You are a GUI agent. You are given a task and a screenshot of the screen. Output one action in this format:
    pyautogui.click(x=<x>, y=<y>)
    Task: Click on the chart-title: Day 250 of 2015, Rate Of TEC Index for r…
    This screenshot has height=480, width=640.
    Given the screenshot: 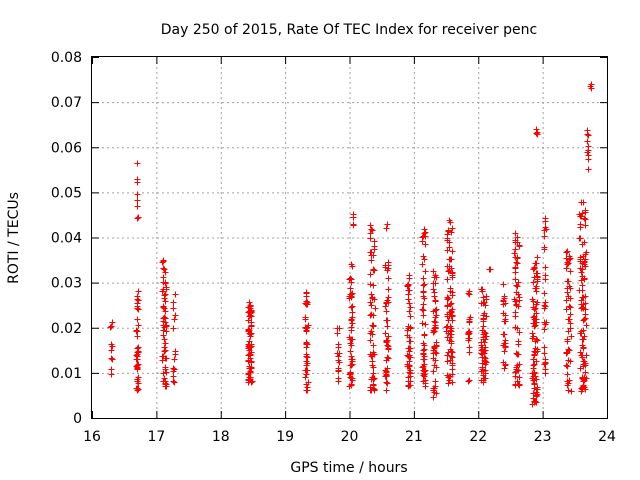 What is the action you would take?
    pyautogui.click(x=349, y=30)
    